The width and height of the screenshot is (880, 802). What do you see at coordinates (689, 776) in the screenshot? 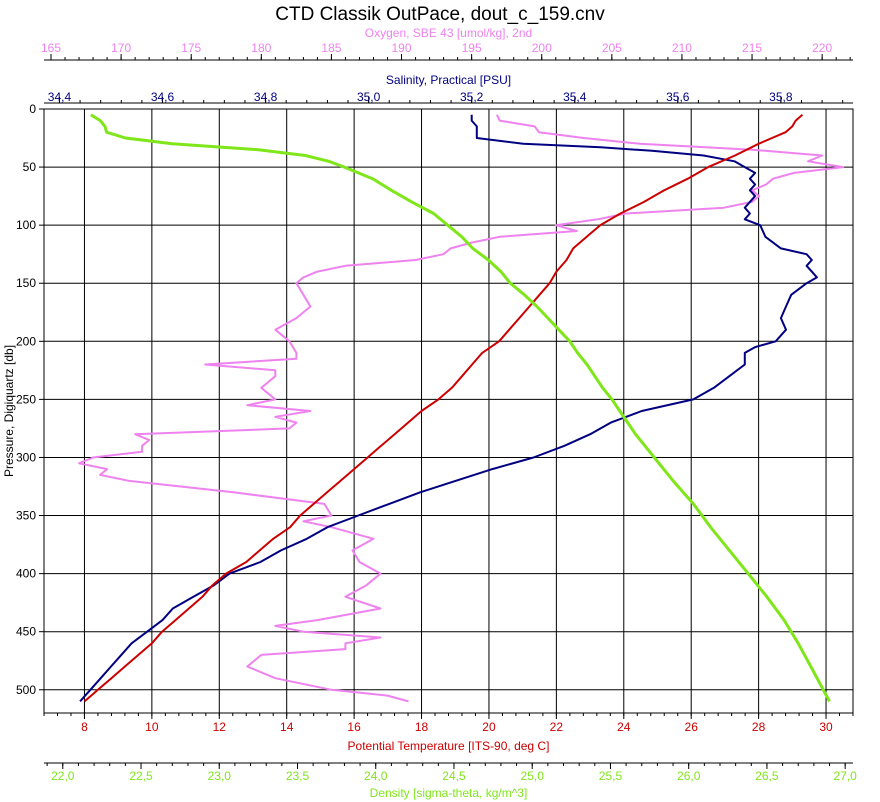
I see `density-tick-label: 26,0` at bounding box center [689, 776].